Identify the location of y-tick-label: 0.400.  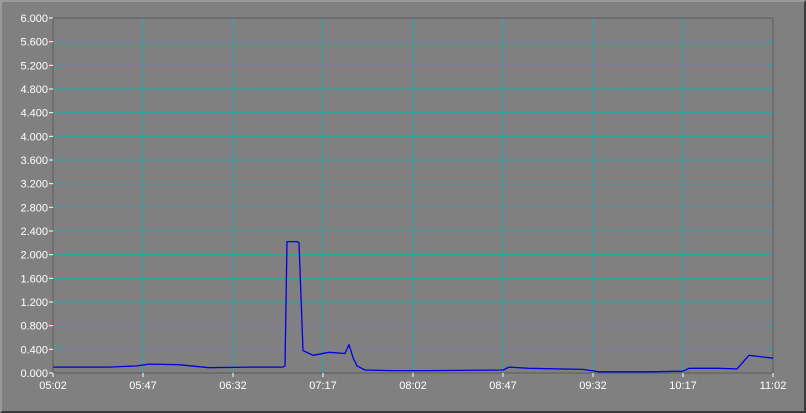
(34, 350).